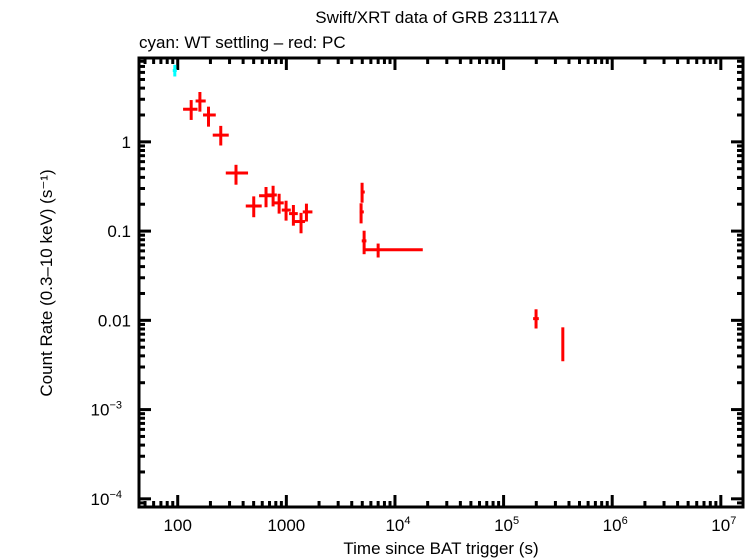  I want to click on y-tick-label: 1, so click(126, 142).